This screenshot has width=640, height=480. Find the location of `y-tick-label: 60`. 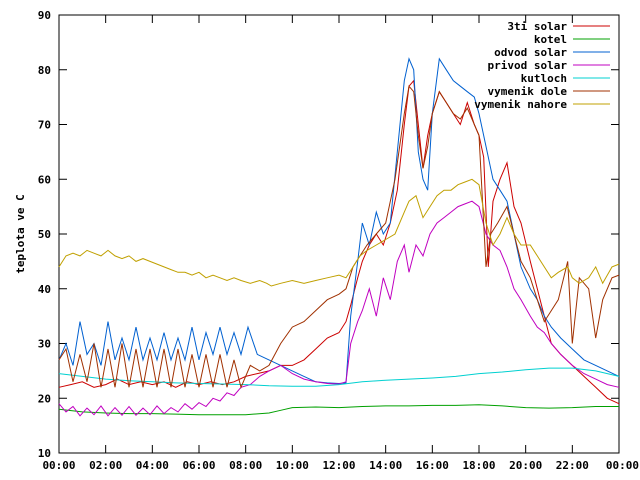

y-tick-label: 60 is located at coordinates (44, 179).